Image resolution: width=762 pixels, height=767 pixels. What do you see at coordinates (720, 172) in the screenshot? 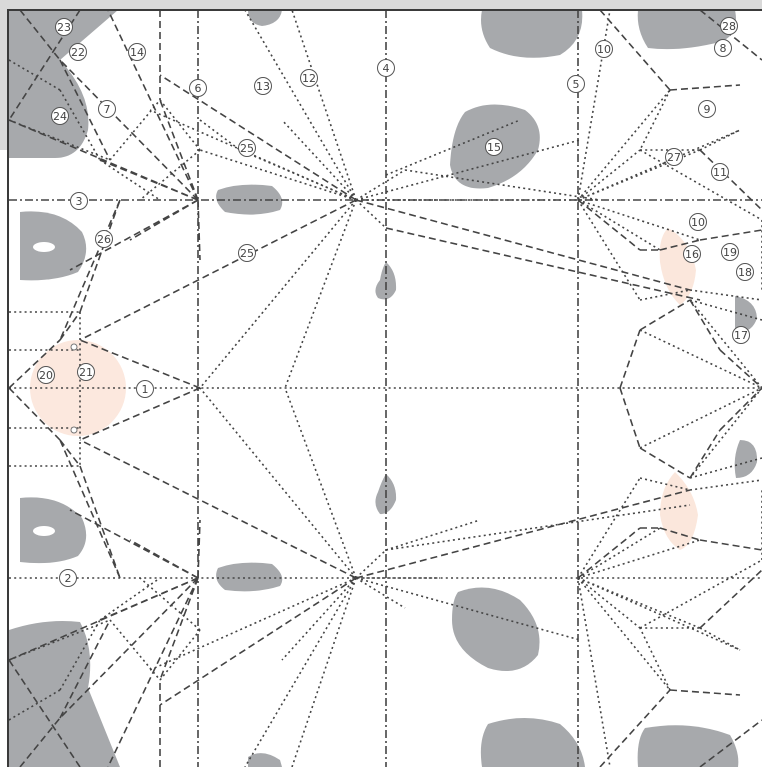
I see `step-label-11: 11` at bounding box center [720, 172].